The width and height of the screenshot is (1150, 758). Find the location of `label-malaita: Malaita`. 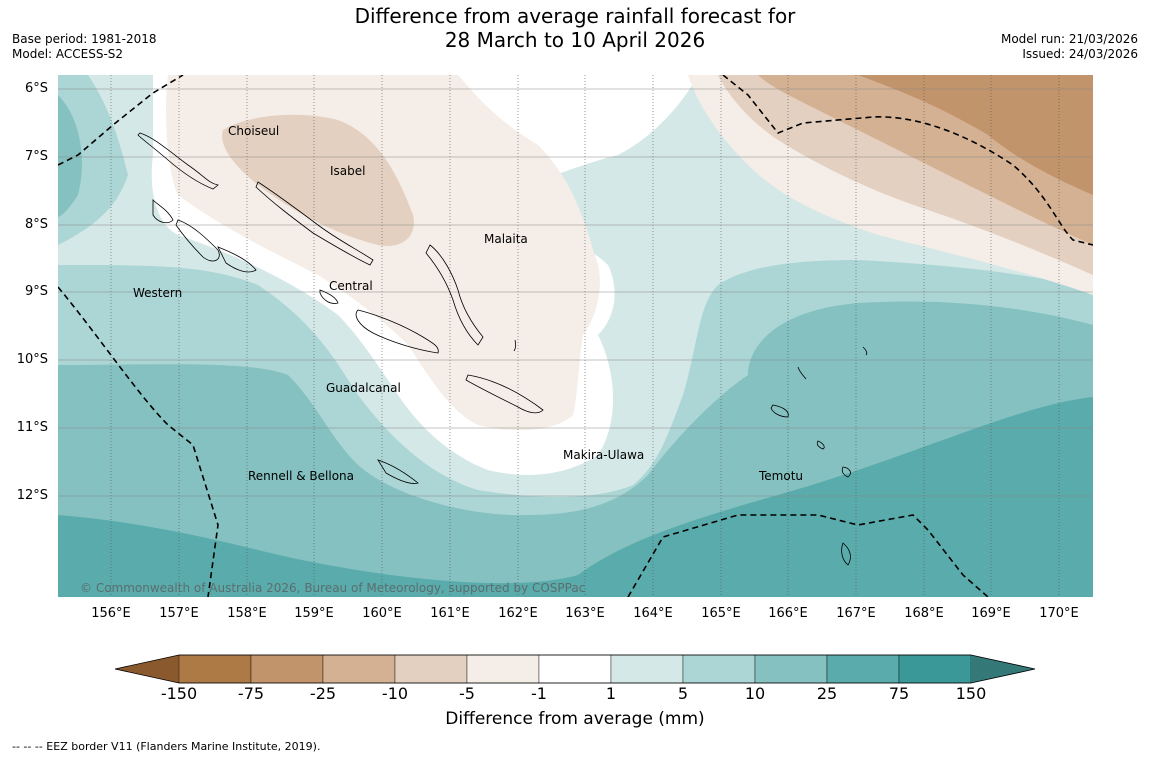

label-malaita: Malaita is located at coordinates (506, 239).